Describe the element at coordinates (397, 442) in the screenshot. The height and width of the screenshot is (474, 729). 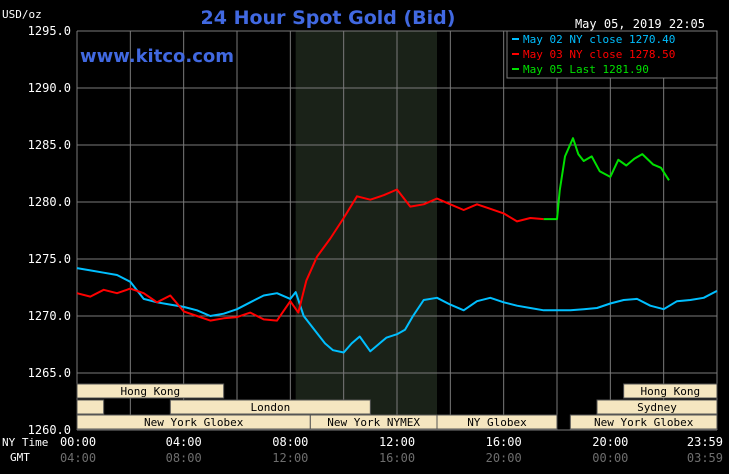
I see `x-tick-ny: 12:00` at that location.